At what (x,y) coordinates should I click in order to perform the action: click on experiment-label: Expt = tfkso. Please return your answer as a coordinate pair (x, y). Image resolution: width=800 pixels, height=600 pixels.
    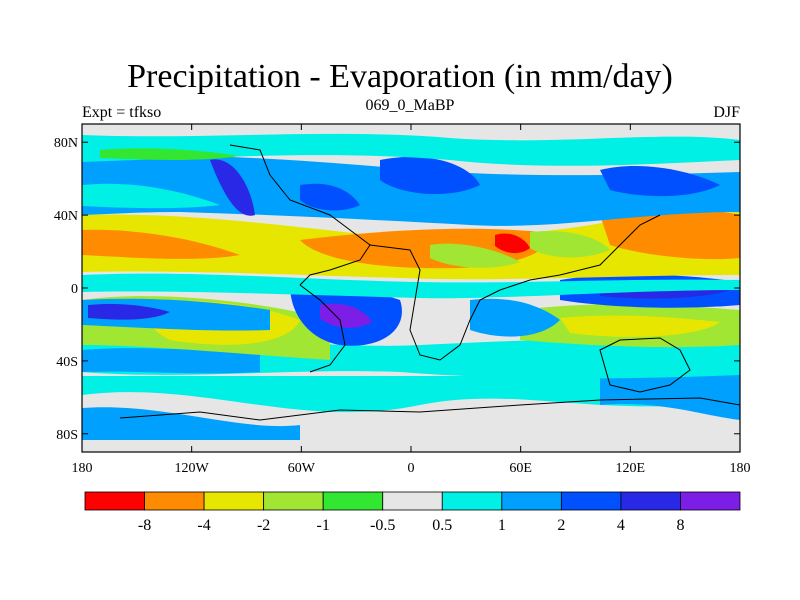
    Looking at the image, I should click on (122, 112).